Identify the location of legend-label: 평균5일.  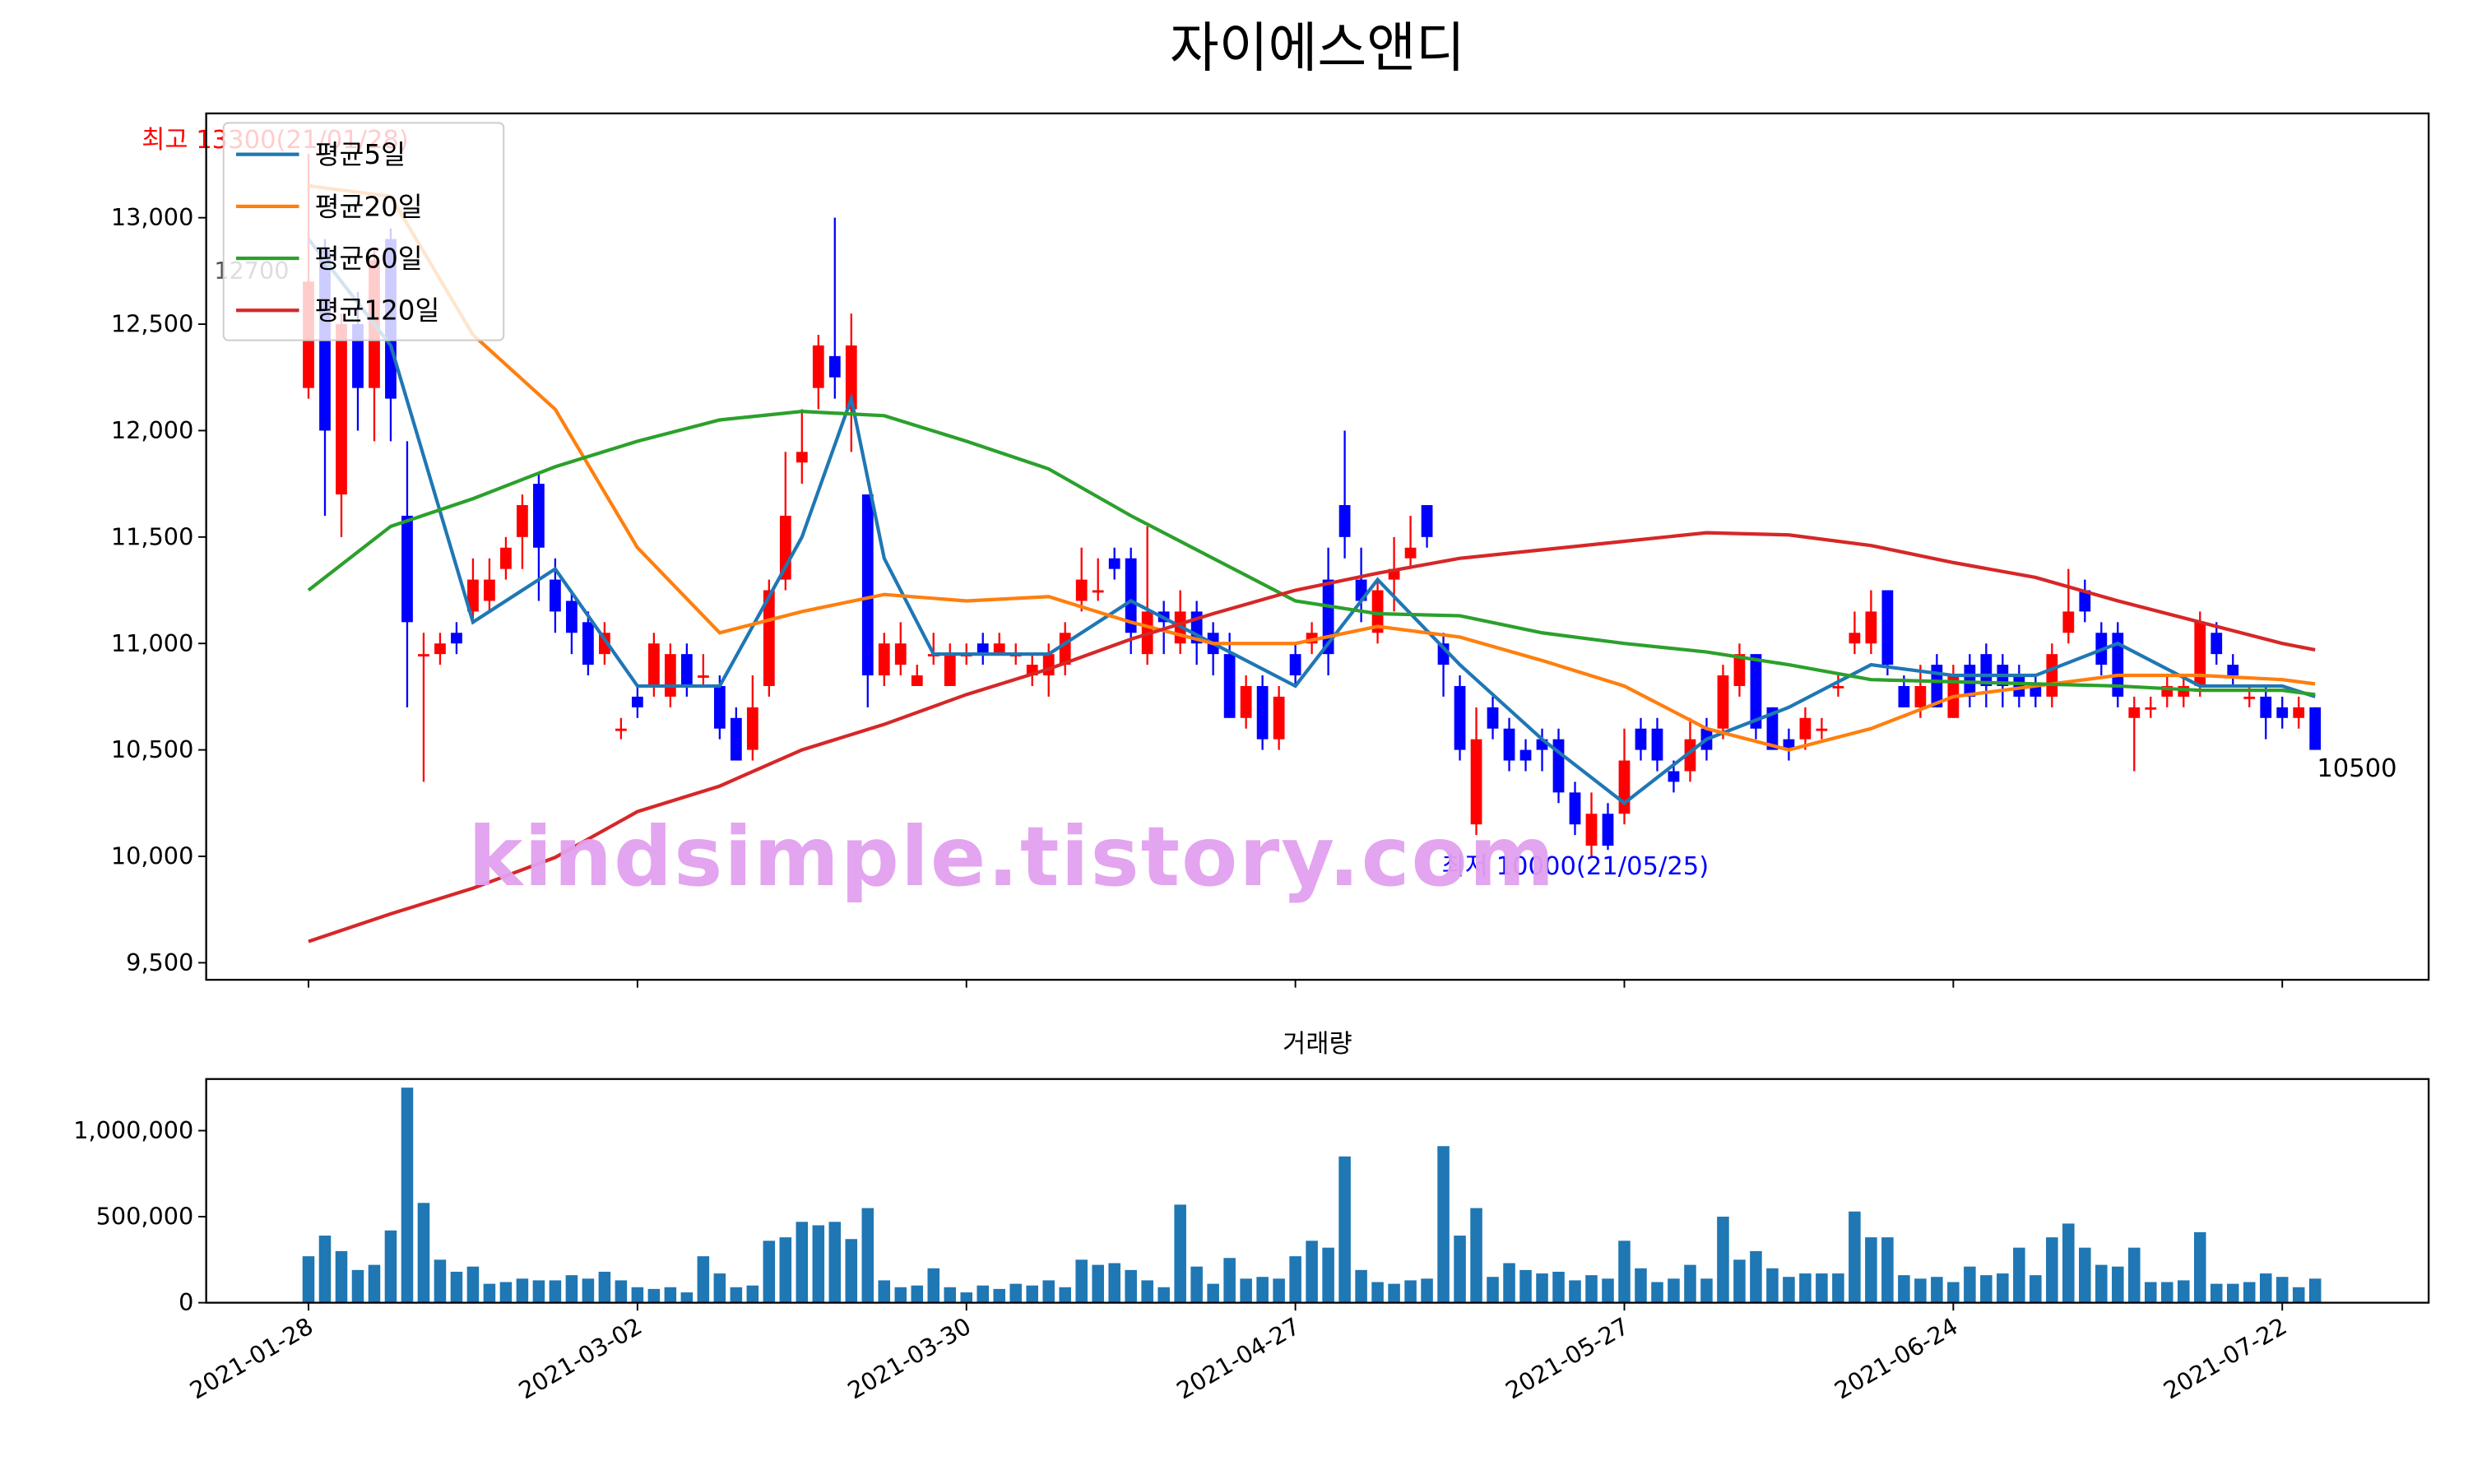
(360, 154).